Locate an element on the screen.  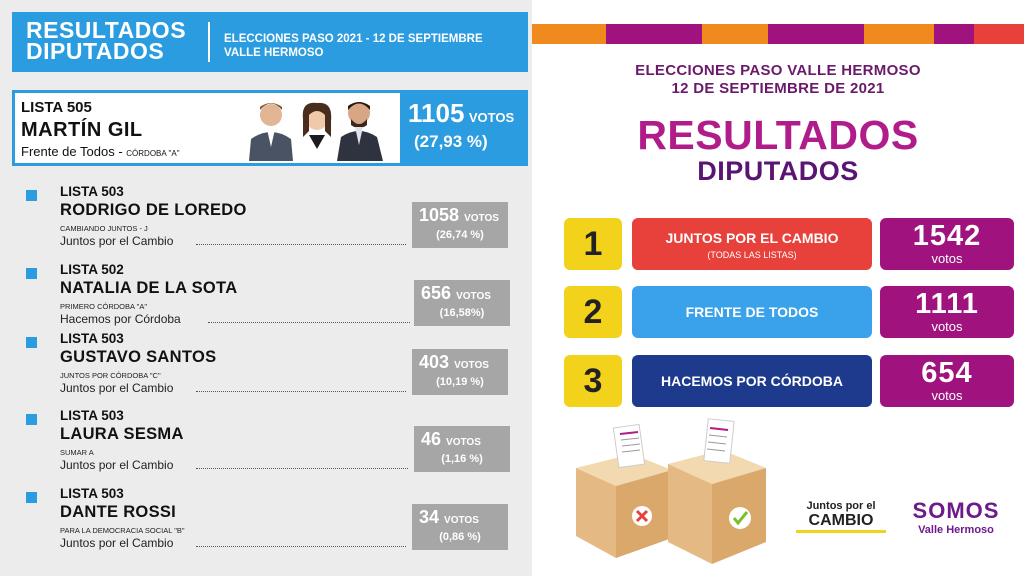
candidate-name: LAURA SESMA is located at coordinates (122, 434).